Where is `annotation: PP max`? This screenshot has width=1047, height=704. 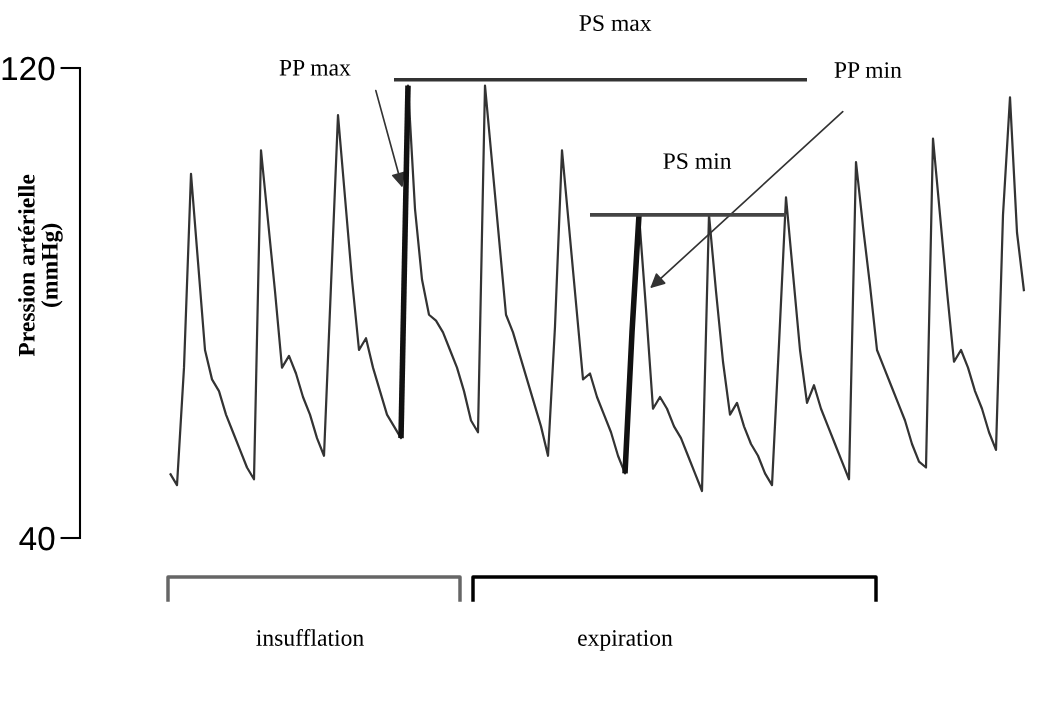
annotation: PP max is located at coordinates (315, 67).